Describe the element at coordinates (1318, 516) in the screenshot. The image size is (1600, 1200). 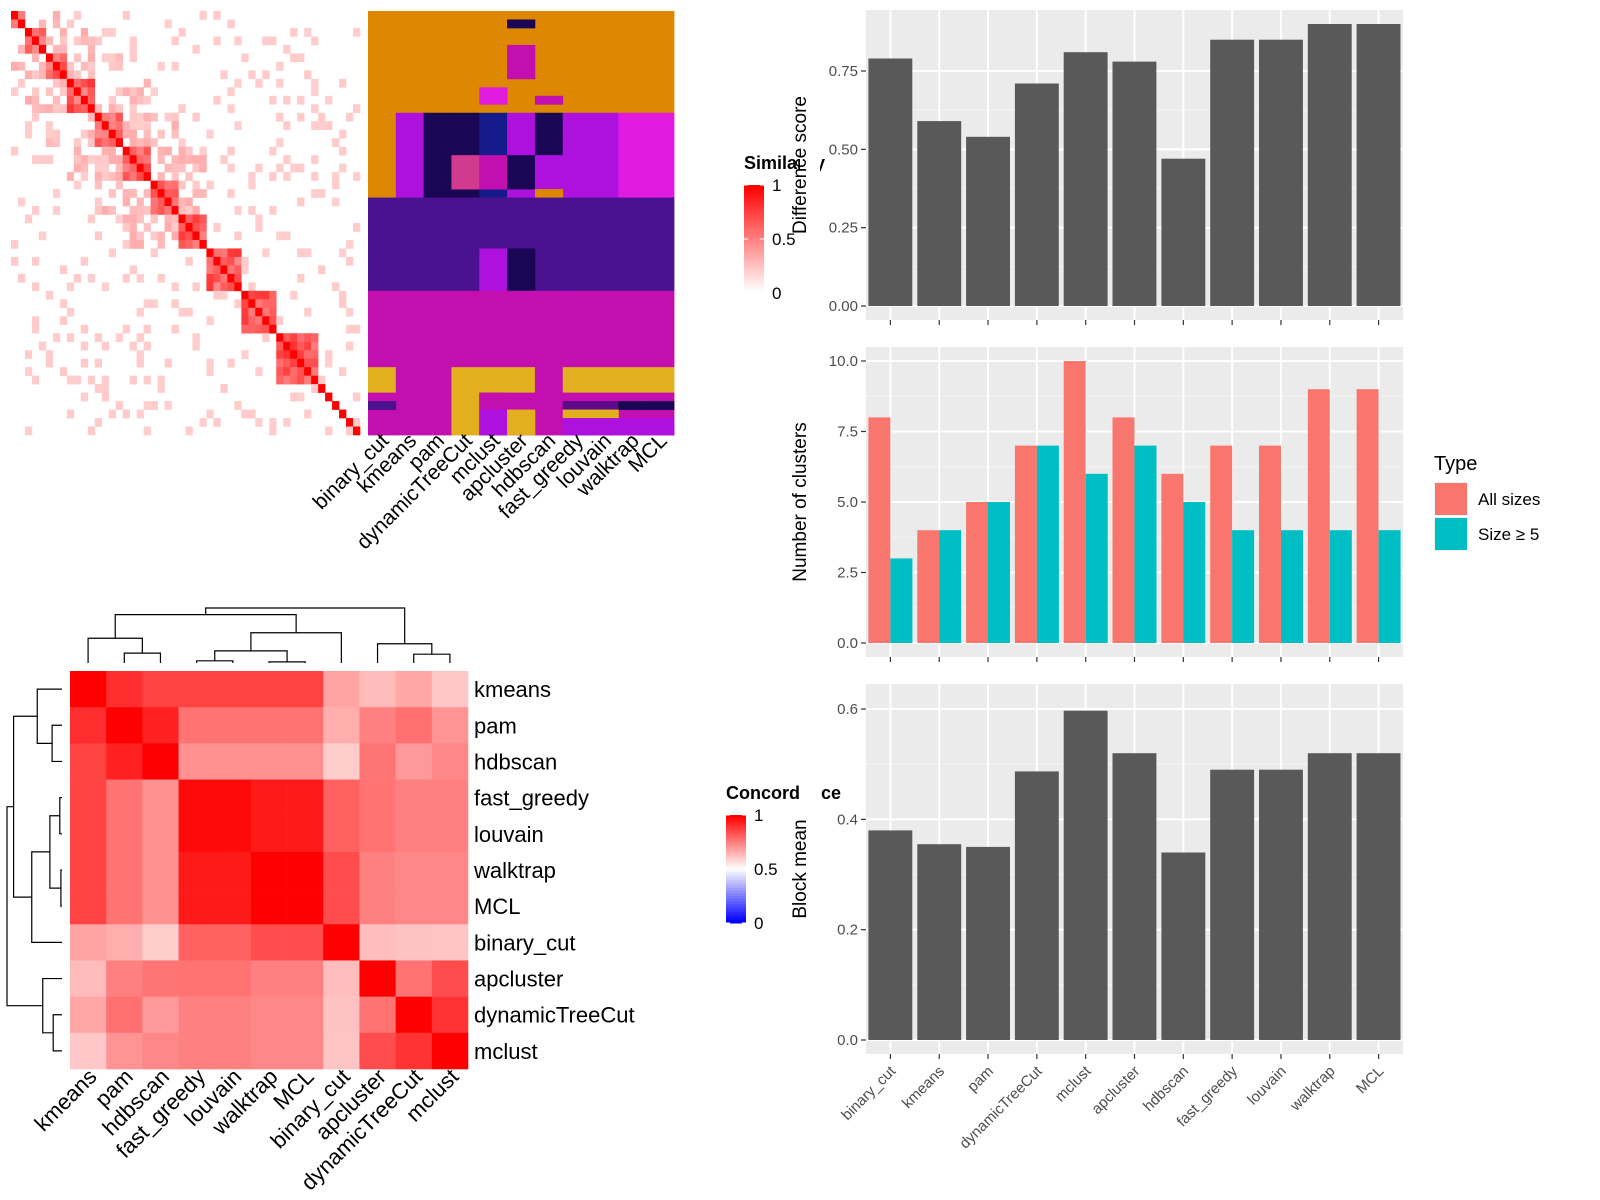
I see `bar-all-sizes` at that location.